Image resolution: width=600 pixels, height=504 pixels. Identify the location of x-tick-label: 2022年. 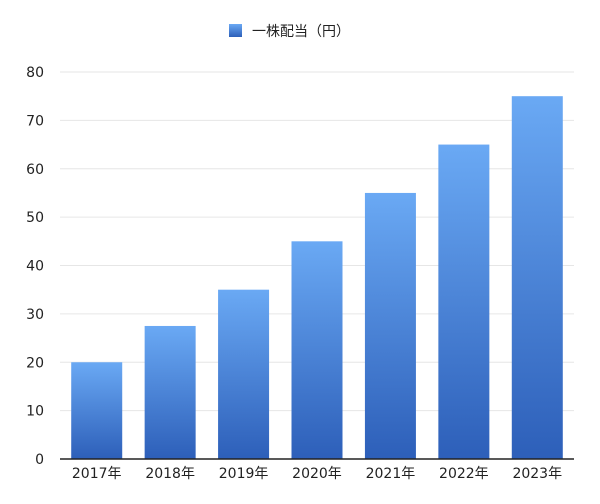
(464, 474).